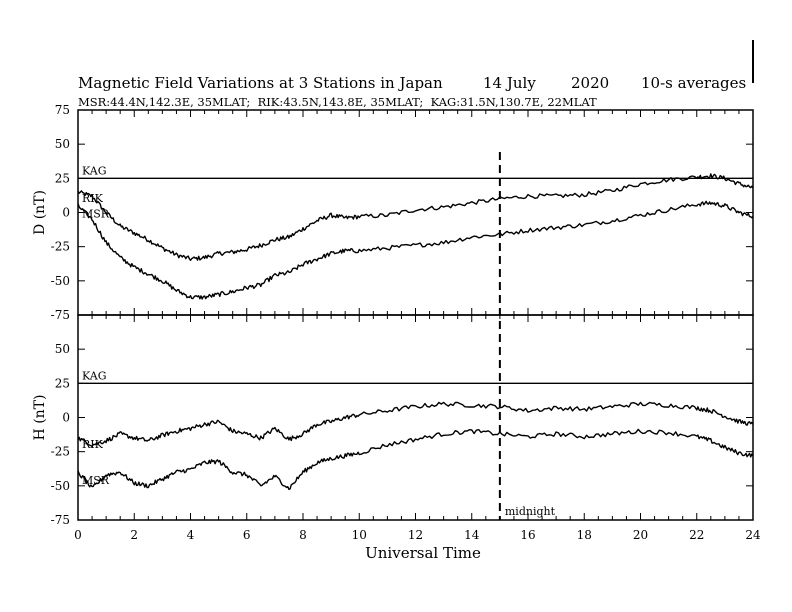 The width and height of the screenshot is (792, 612). Describe the element at coordinates (359, 535) in the screenshot. I see `x-tick-label: 10` at that location.